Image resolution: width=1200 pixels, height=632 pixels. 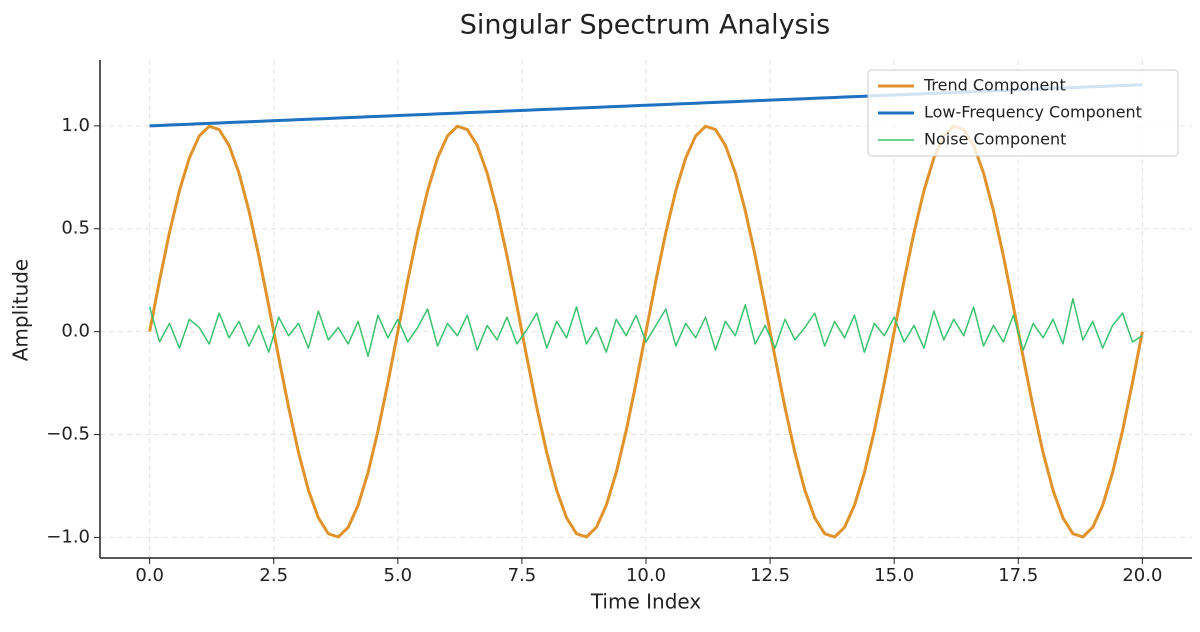 I want to click on x-tick-label: 7.5, so click(x=522, y=575).